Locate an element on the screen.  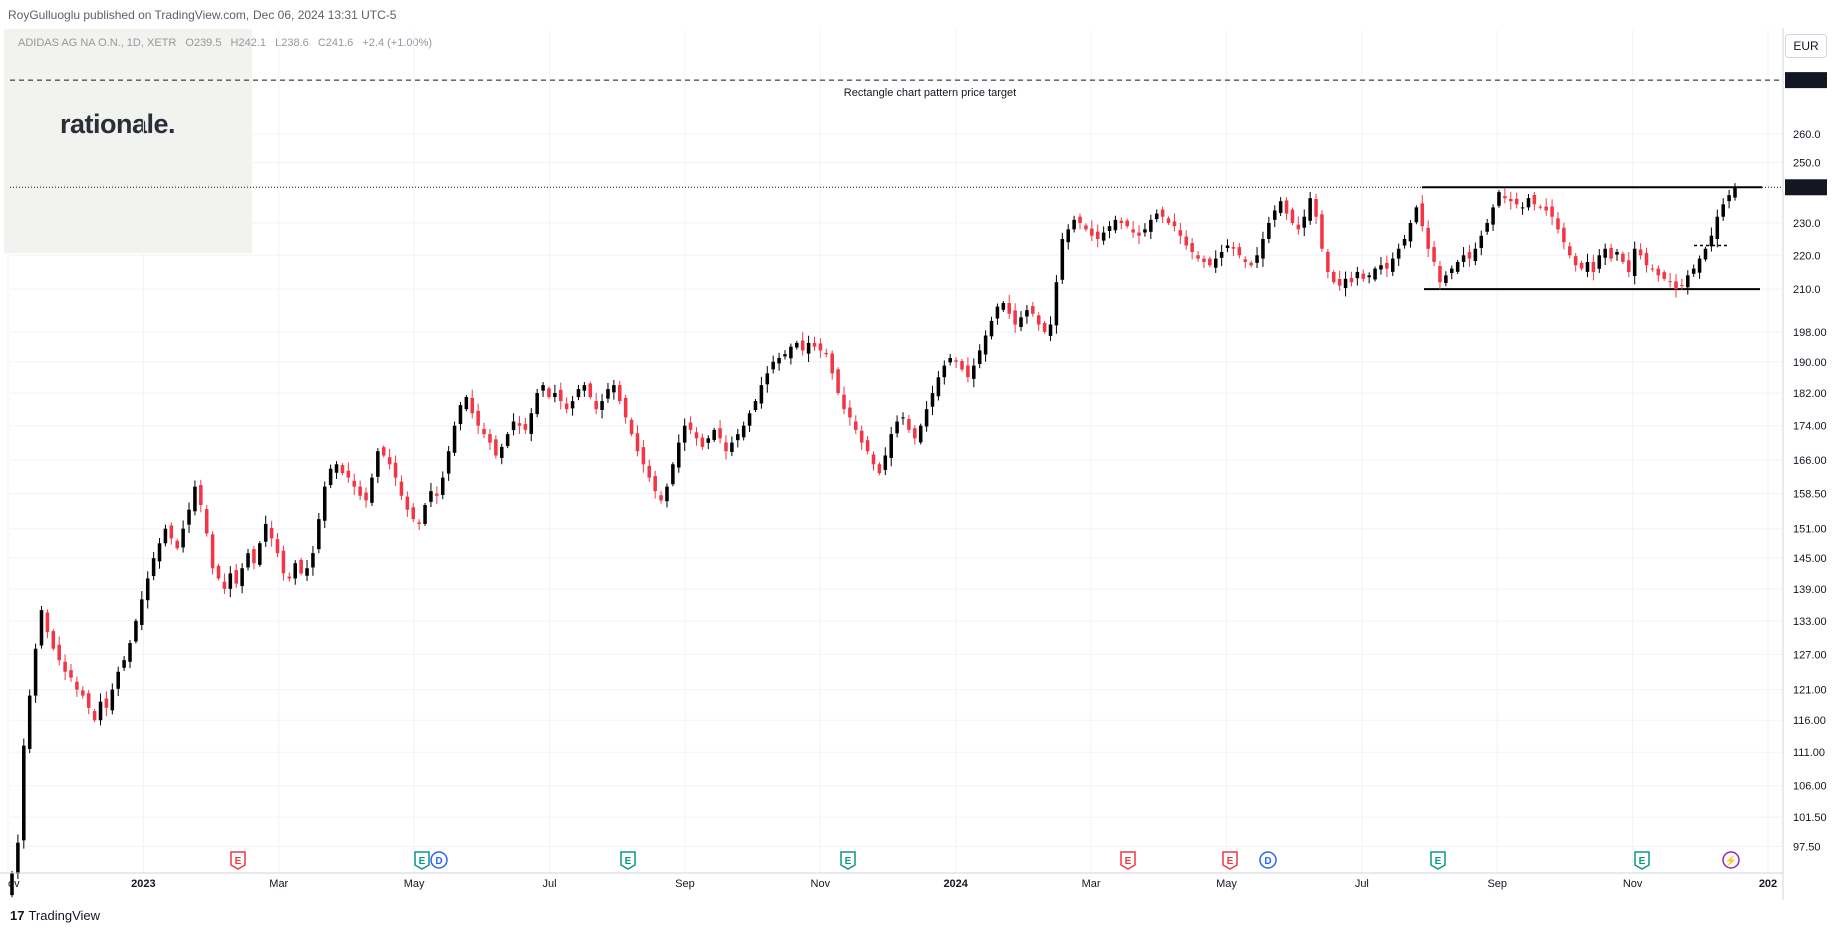
currency-selector: EUR is located at coordinates (1806, 46).